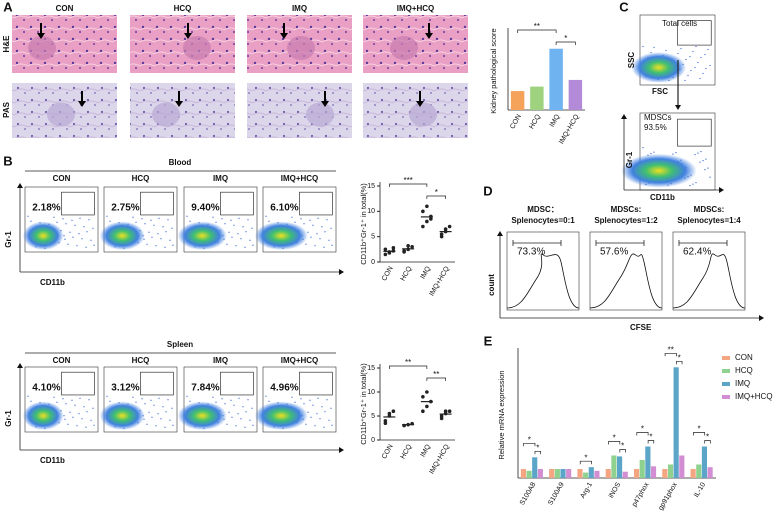 Image resolution: width=783 pixels, height=525 pixels. I want to click on percentage: 4.10%, so click(46, 387).